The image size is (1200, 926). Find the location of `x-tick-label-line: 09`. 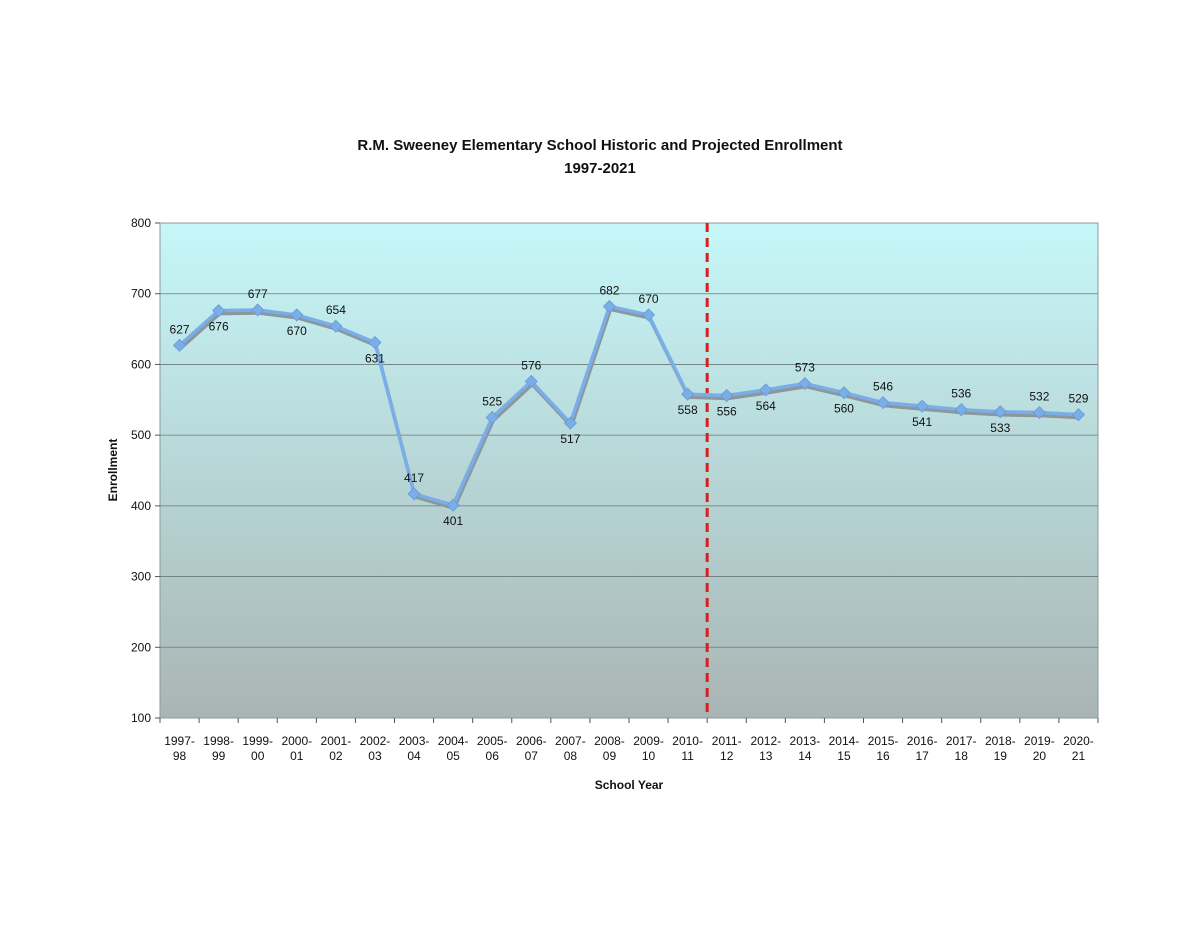

x-tick-label-line: 09 is located at coordinates (610, 756).